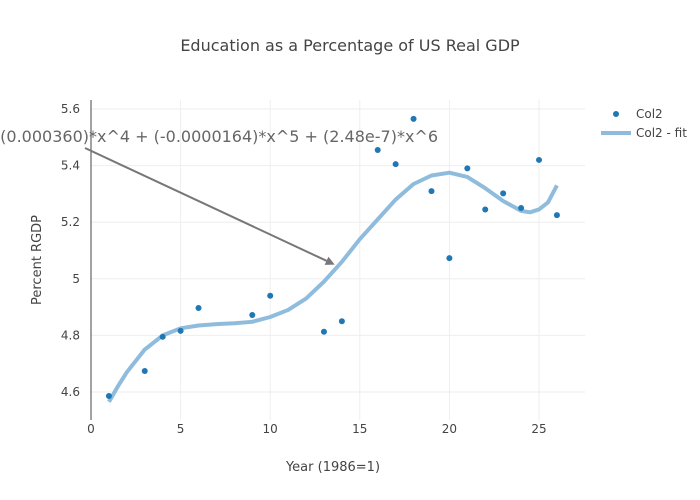 The height and width of the screenshot is (500, 700). I want to click on y-tick-label: 4.6, so click(70, 392).